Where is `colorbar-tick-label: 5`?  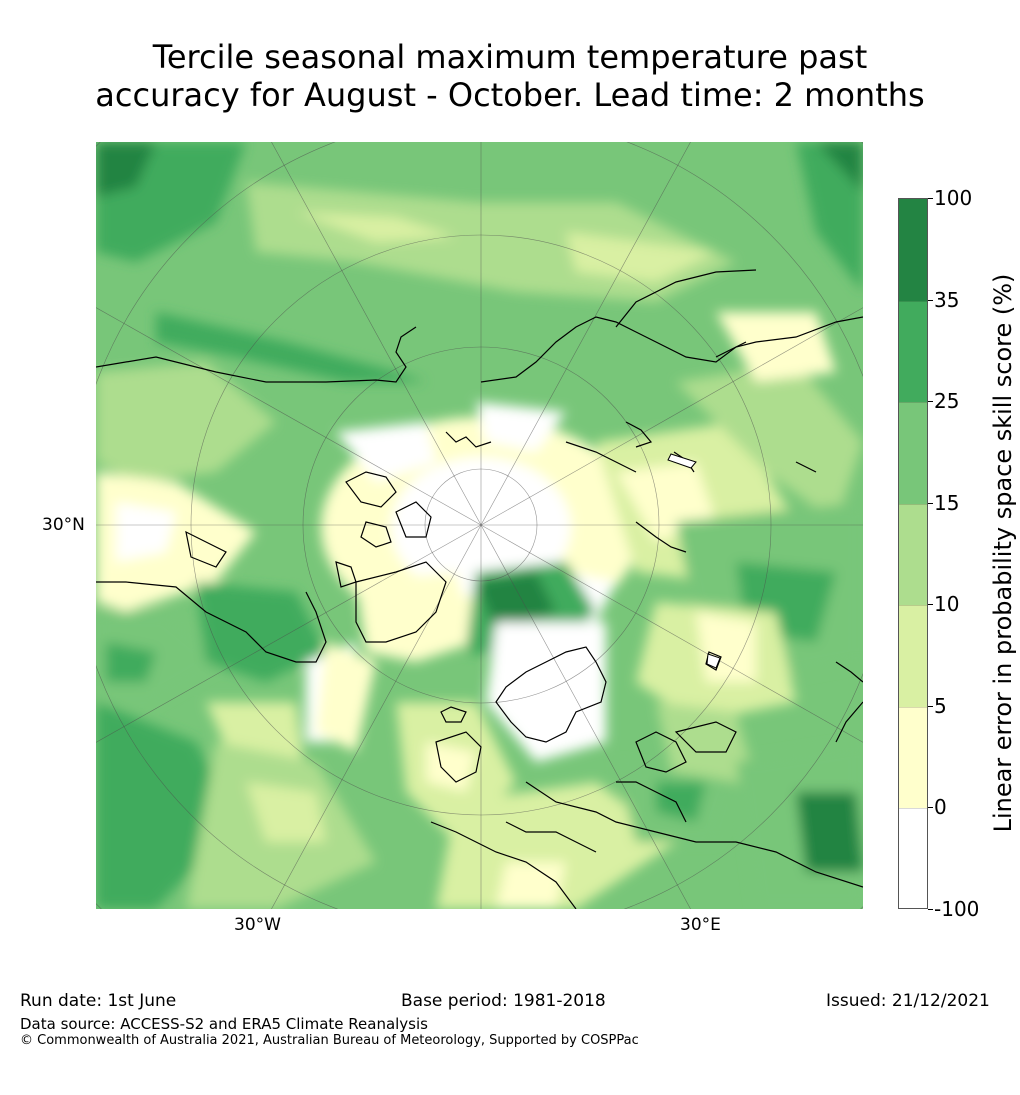 colorbar-tick-label: 5 is located at coordinates (940, 705).